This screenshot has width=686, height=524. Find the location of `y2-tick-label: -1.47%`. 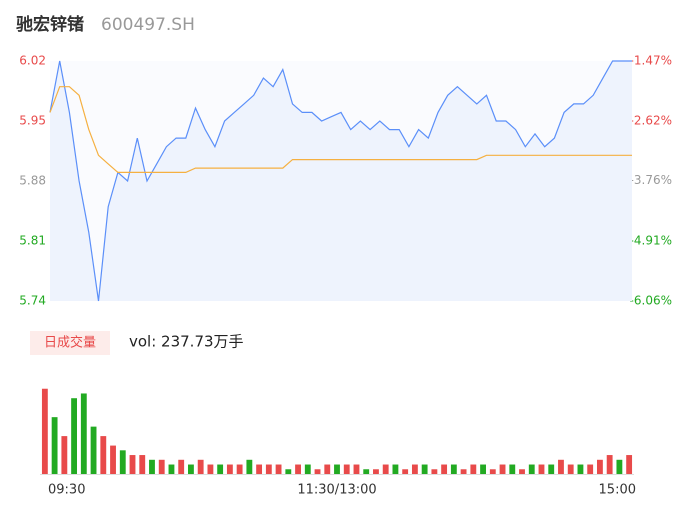

y2-tick-label: -1.47% is located at coordinates (651, 61).